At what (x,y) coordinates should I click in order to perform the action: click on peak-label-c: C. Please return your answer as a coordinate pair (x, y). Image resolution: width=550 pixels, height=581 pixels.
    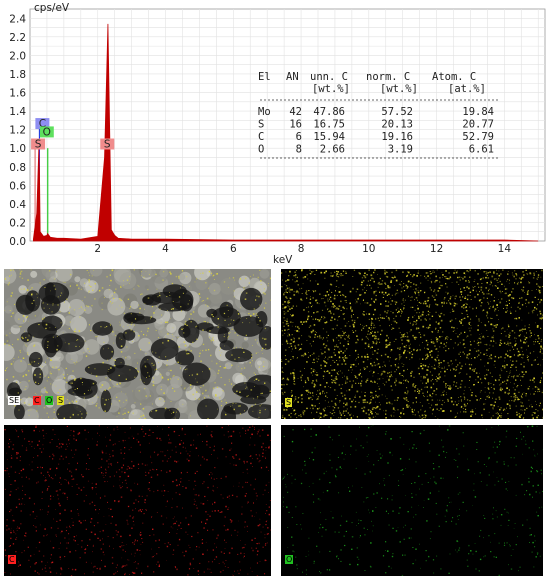
    Looking at the image, I should click on (42, 124).